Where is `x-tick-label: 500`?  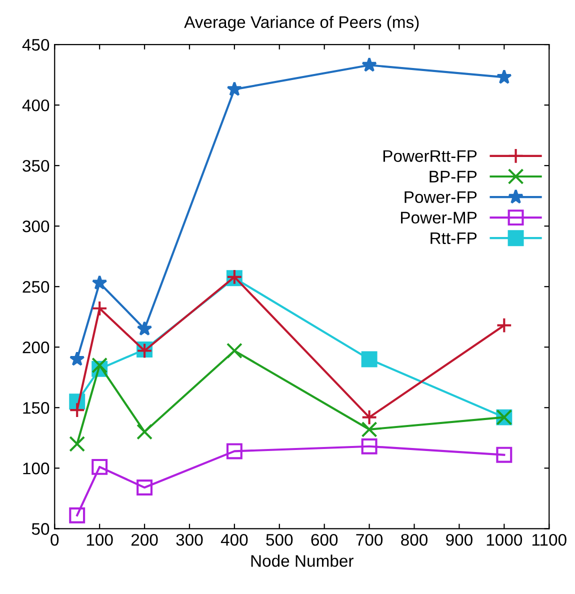 x-tick-label: 500 is located at coordinates (279, 540).